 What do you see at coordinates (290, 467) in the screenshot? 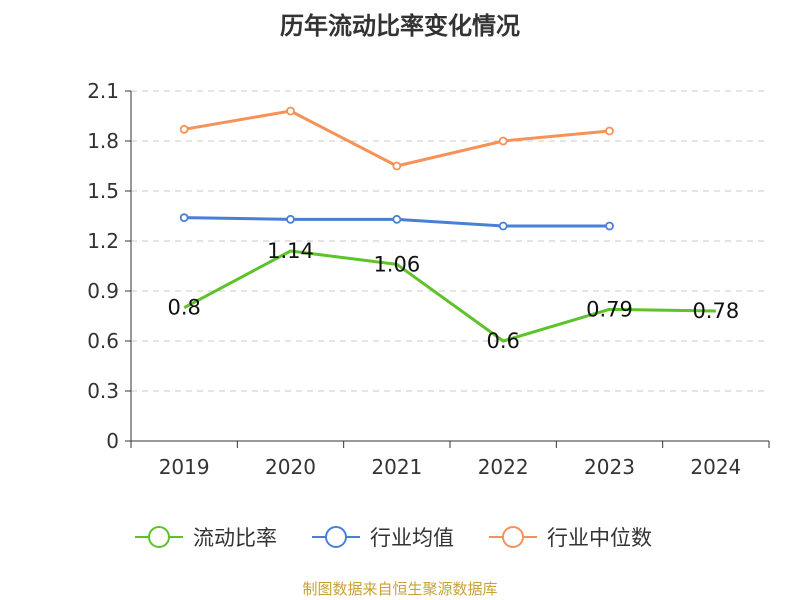
I see `x-tick-label: 2020` at bounding box center [290, 467].